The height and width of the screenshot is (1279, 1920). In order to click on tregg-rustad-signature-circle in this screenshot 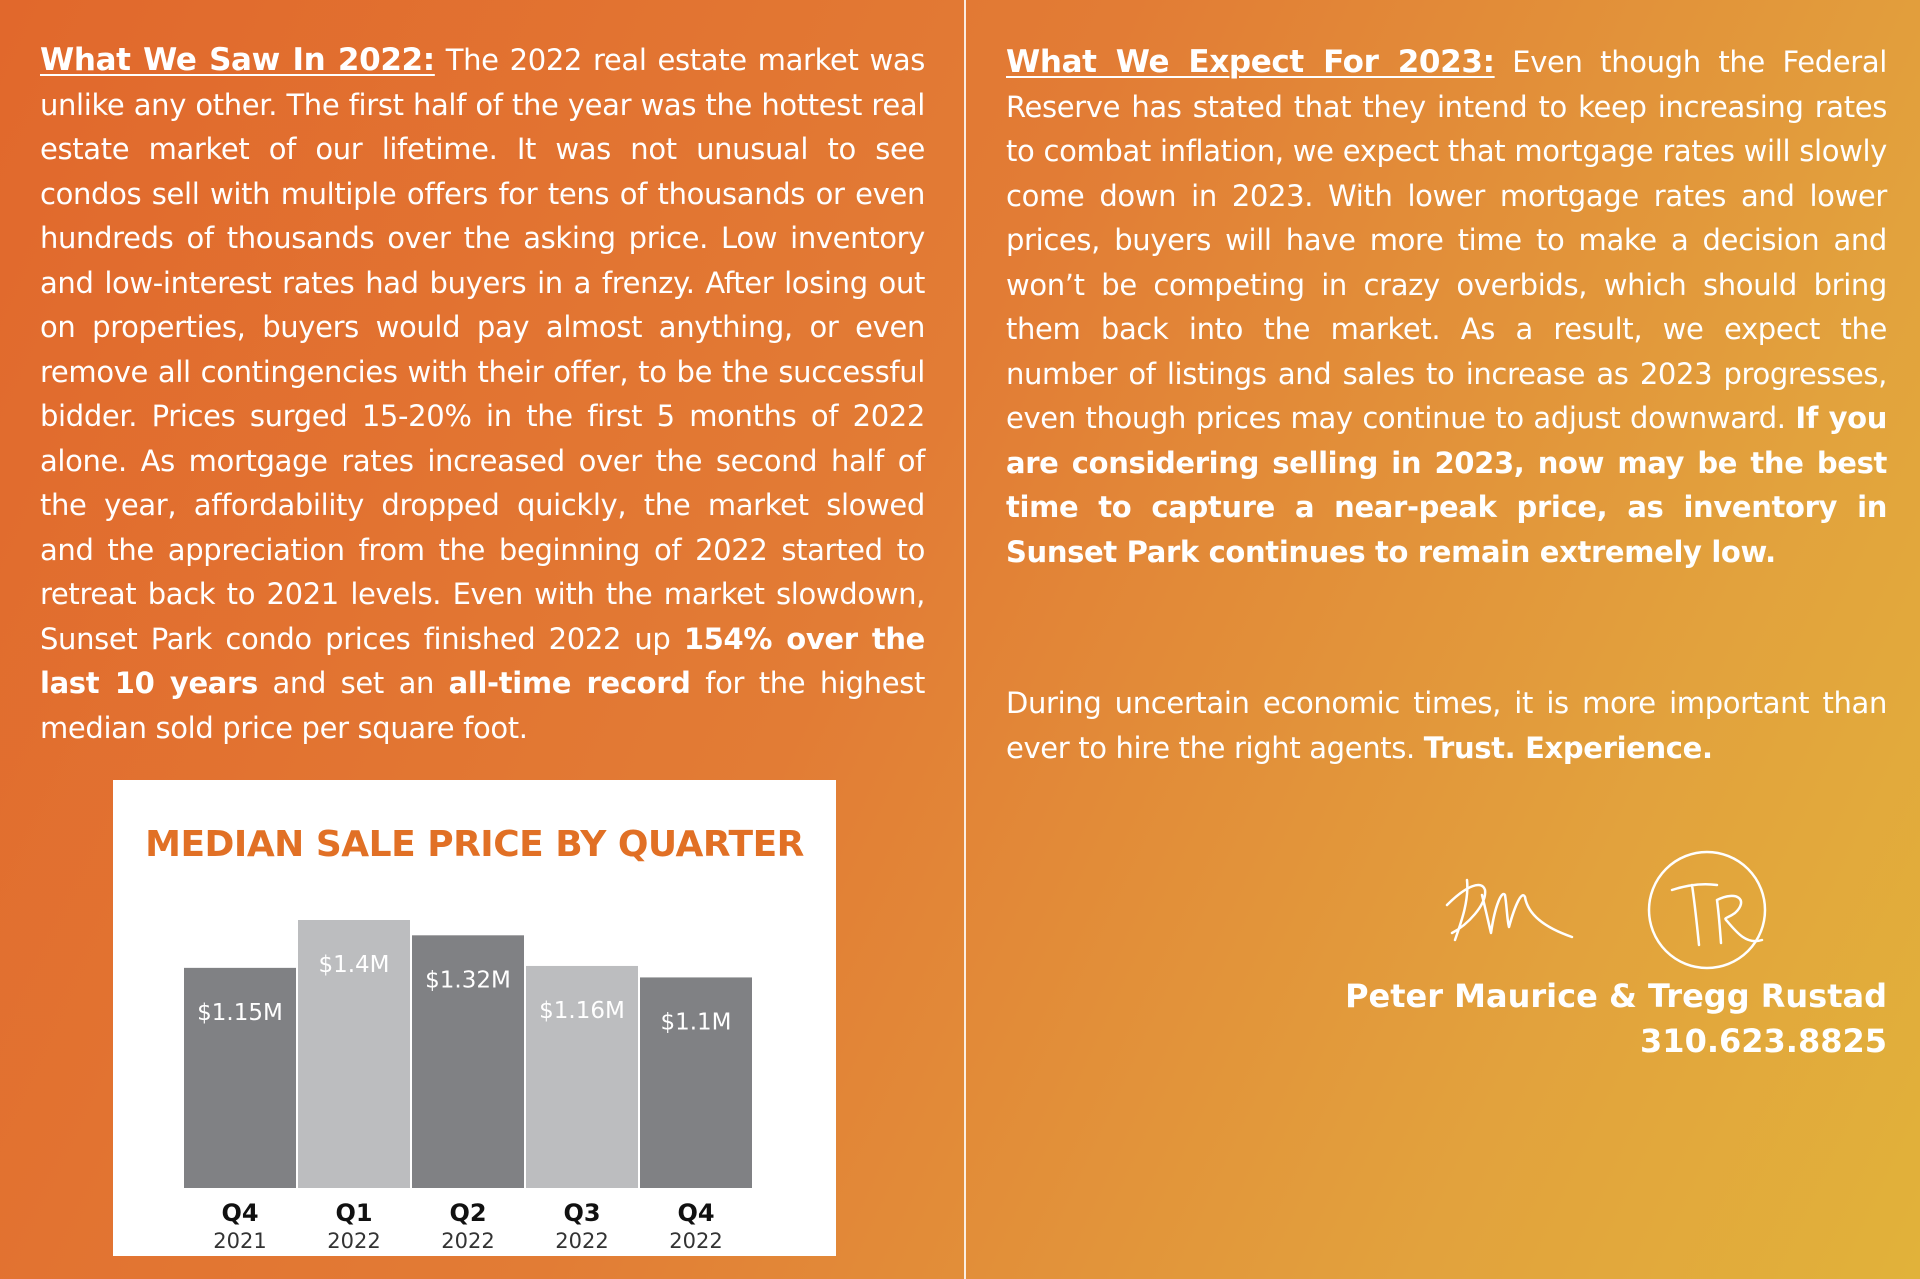, I will do `click(1707, 910)`.